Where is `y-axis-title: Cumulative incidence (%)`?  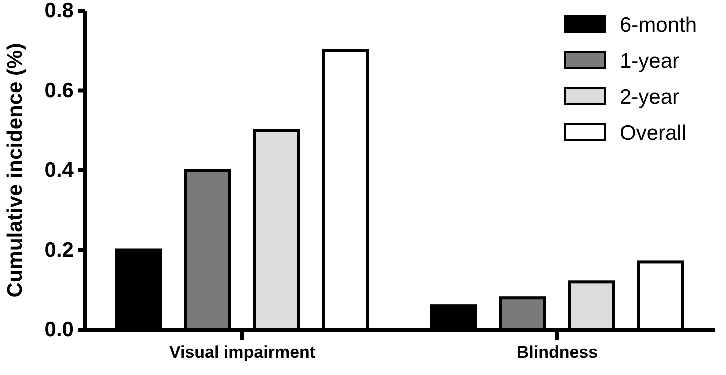
y-axis-title: Cumulative incidence (%) is located at coordinates (15, 170).